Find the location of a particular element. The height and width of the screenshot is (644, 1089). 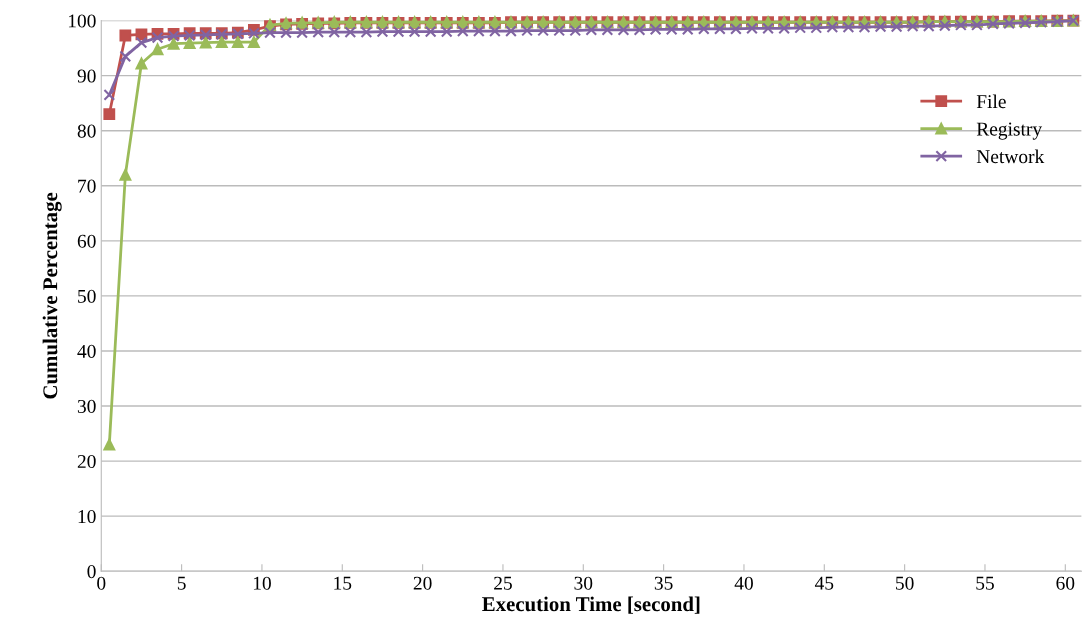

x-tick-label: 50 is located at coordinates (905, 583).